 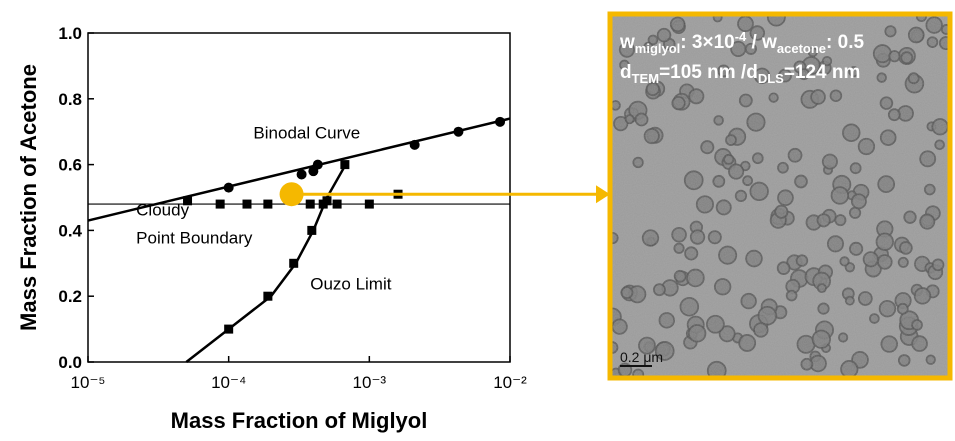 What do you see at coordinates (658, 48) in the screenshot?
I see `caption-part: miglyol` at bounding box center [658, 48].